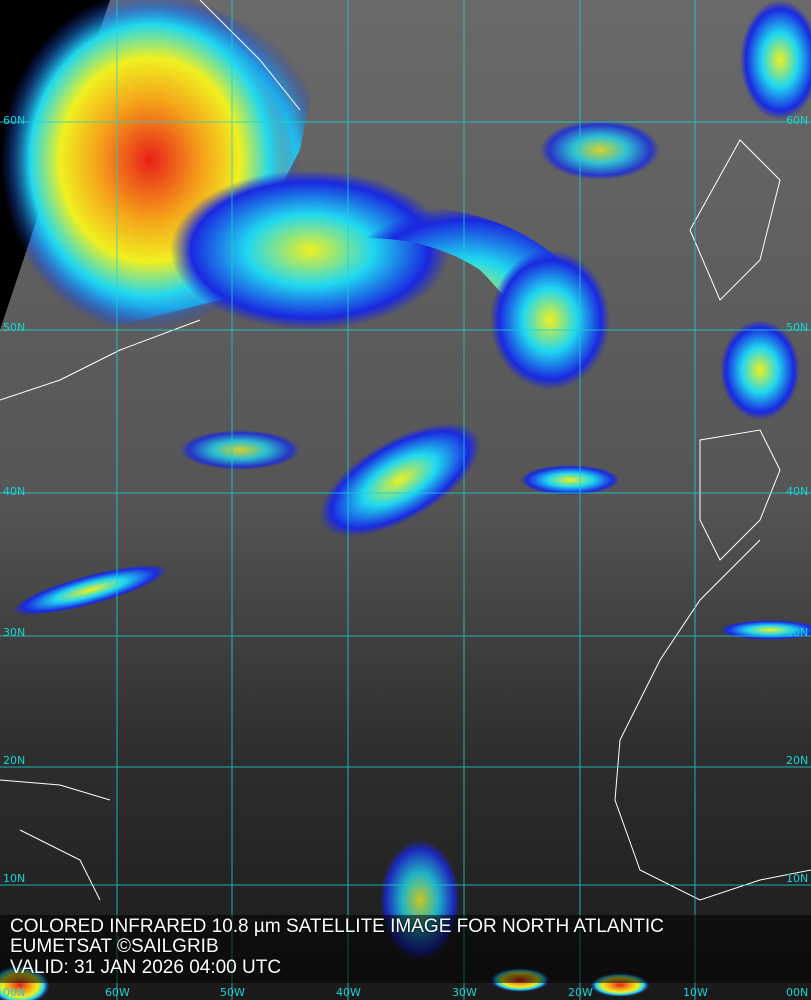 The image size is (811, 1000). What do you see at coordinates (797, 760) in the screenshot?
I see `lat-label-right: 20N` at bounding box center [797, 760].